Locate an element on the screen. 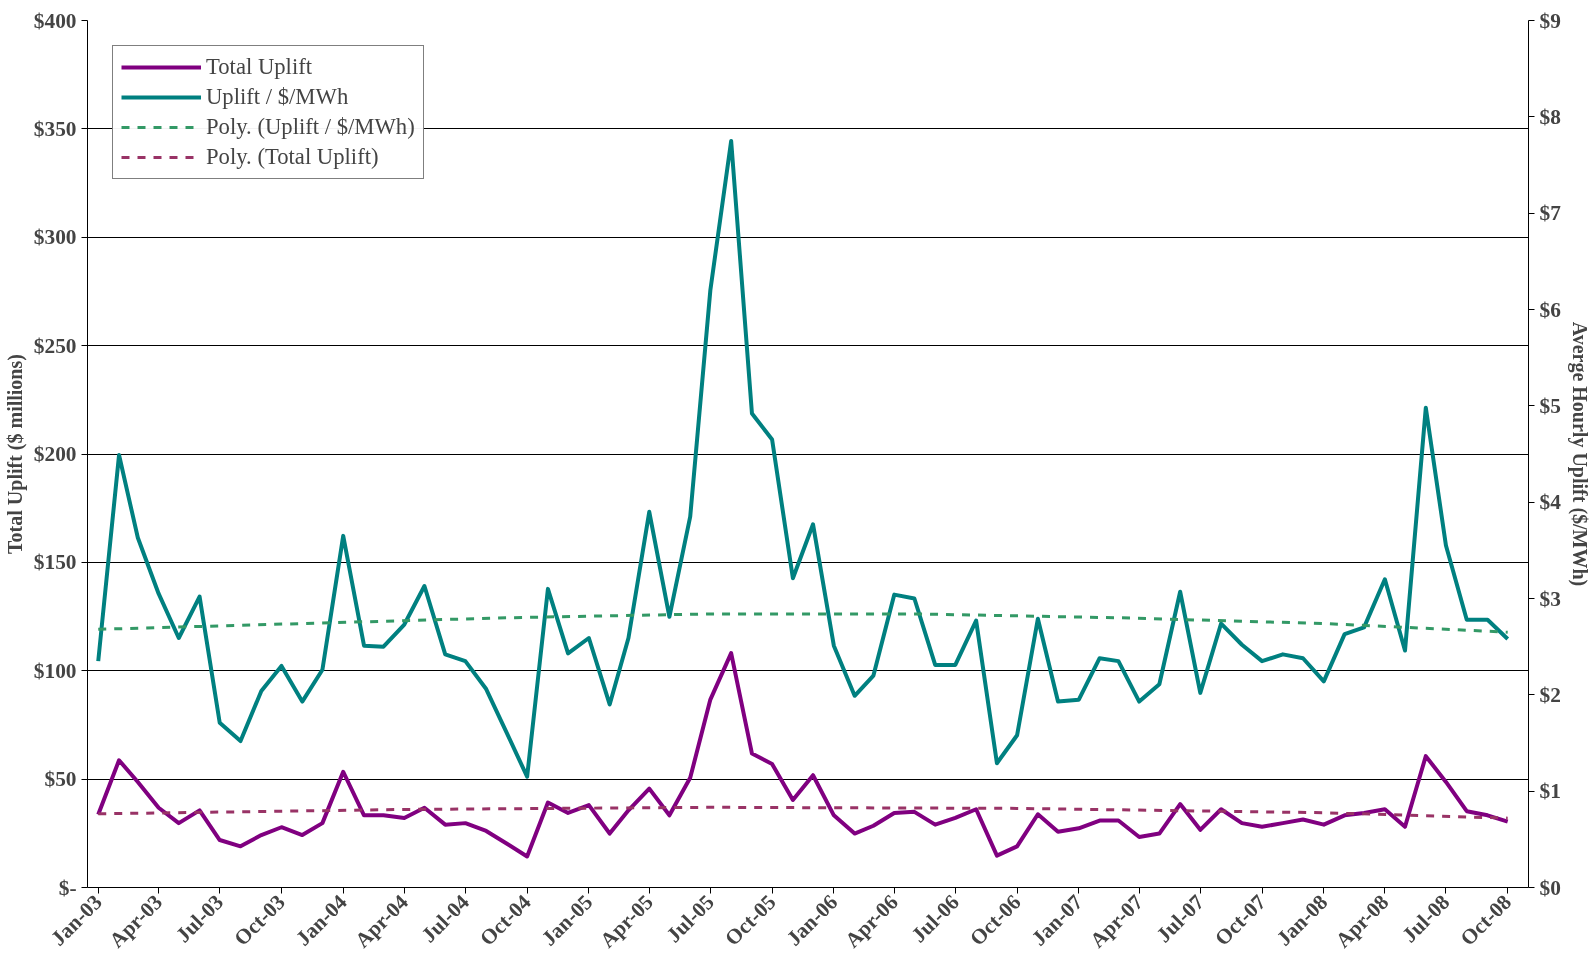  y2-tick-label: $4 is located at coordinates (1550, 502).